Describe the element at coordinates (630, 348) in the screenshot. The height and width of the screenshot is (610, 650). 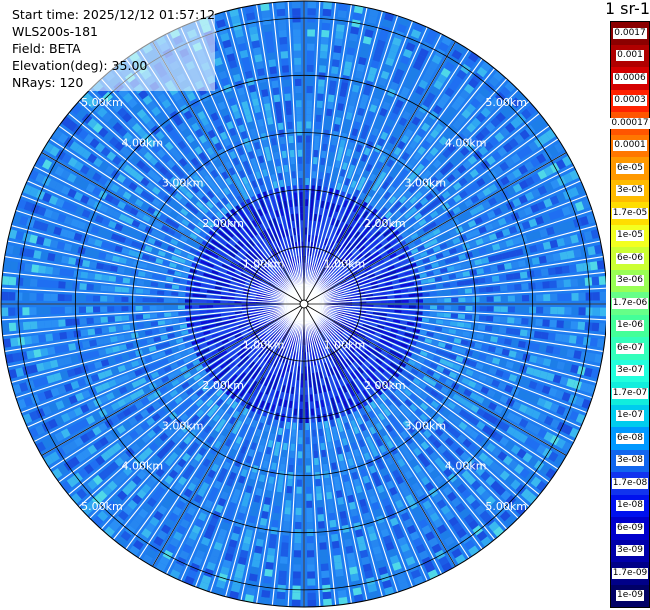
I see `colorbar-tick-label: 6e-07` at that location.